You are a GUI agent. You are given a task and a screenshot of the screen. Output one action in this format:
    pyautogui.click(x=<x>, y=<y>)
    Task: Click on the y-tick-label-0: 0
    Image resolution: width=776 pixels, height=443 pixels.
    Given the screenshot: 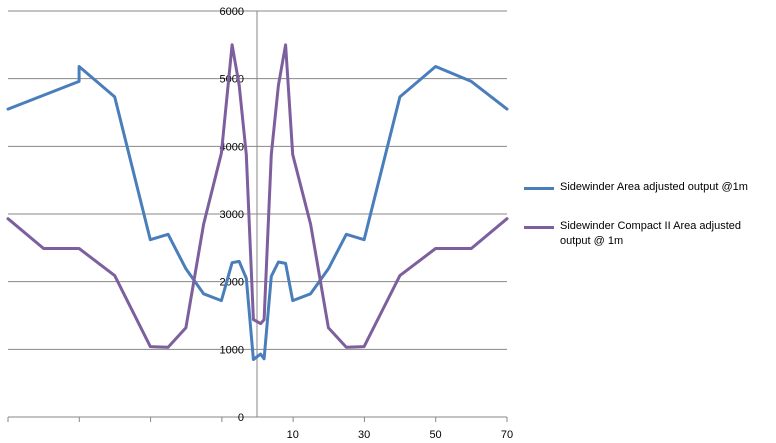 What is the action you would take?
    pyautogui.click(x=241, y=418)
    